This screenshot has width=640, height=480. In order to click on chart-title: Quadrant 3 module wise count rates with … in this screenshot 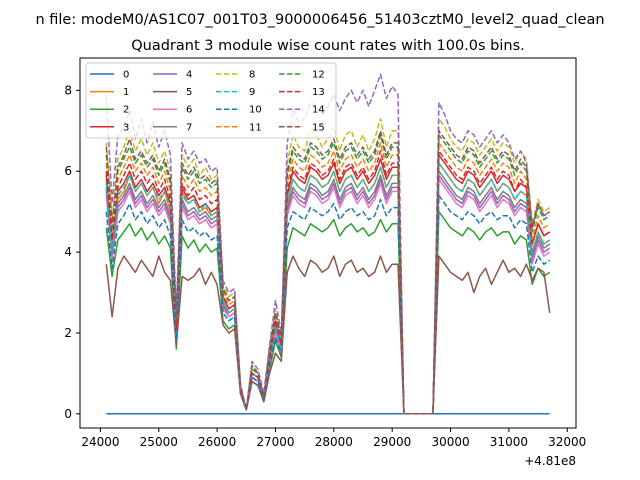, I will do `click(328, 46)`.